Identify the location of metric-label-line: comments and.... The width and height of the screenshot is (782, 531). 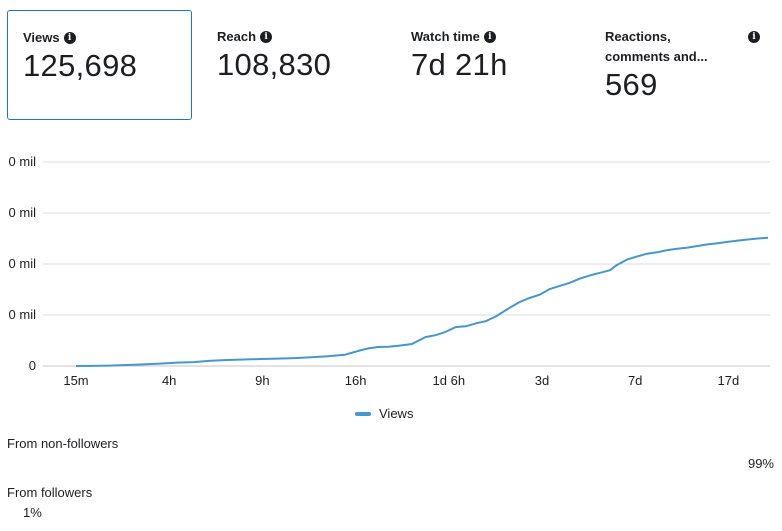
(656, 56).